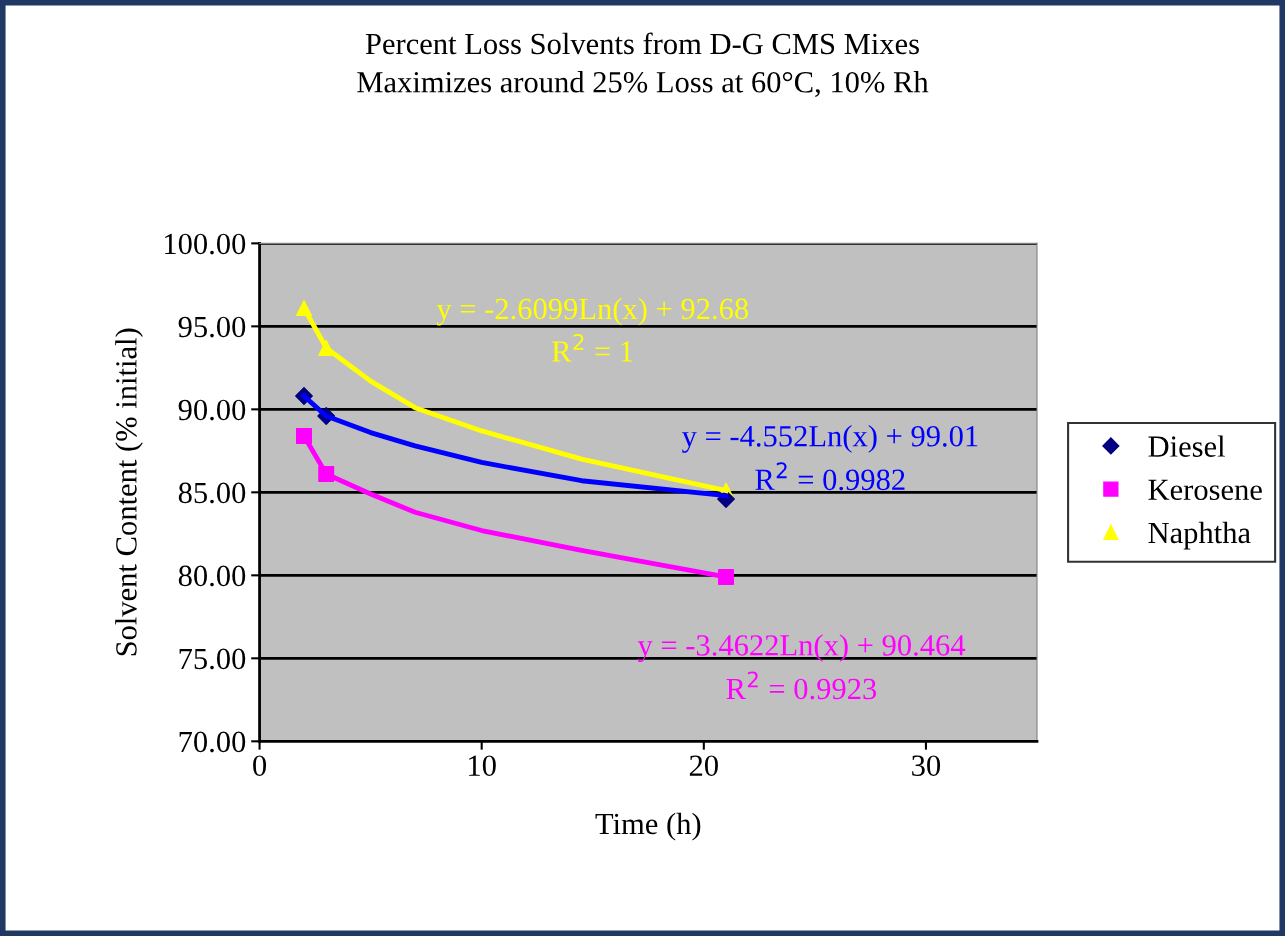 The height and width of the screenshot is (936, 1285). What do you see at coordinates (830, 458) in the screenshot?
I see `series-label: y = -4.552Ln(x) + 99.01 R$^{2}$ = 0.9982` at bounding box center [830, 458].